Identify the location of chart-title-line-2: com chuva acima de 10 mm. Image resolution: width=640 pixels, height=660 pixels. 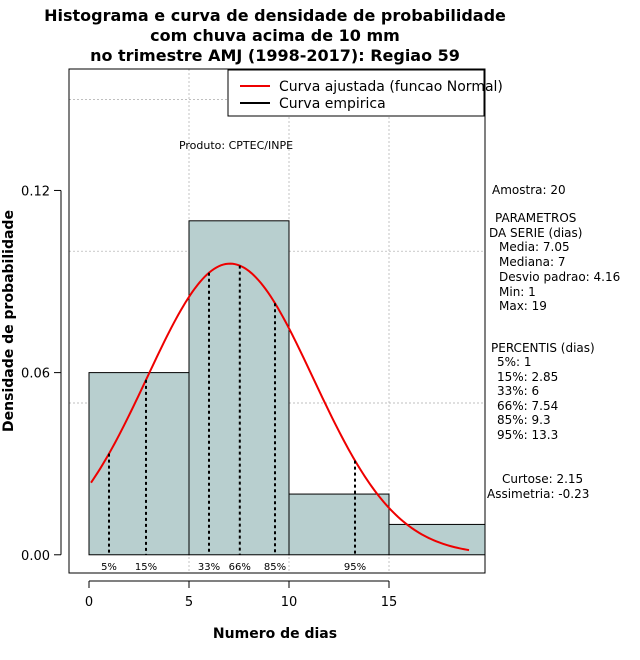
(275, 35).